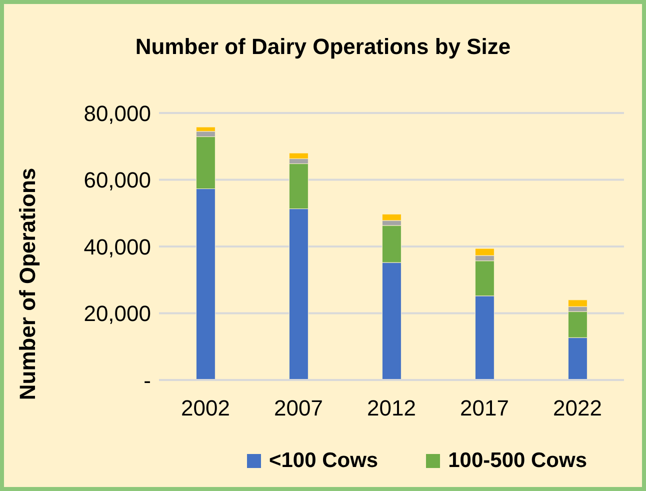 Image resolution: width=646 pixels, height=491 pixels. I want to click on y-tick-label: 40,000, so click(117, 247).